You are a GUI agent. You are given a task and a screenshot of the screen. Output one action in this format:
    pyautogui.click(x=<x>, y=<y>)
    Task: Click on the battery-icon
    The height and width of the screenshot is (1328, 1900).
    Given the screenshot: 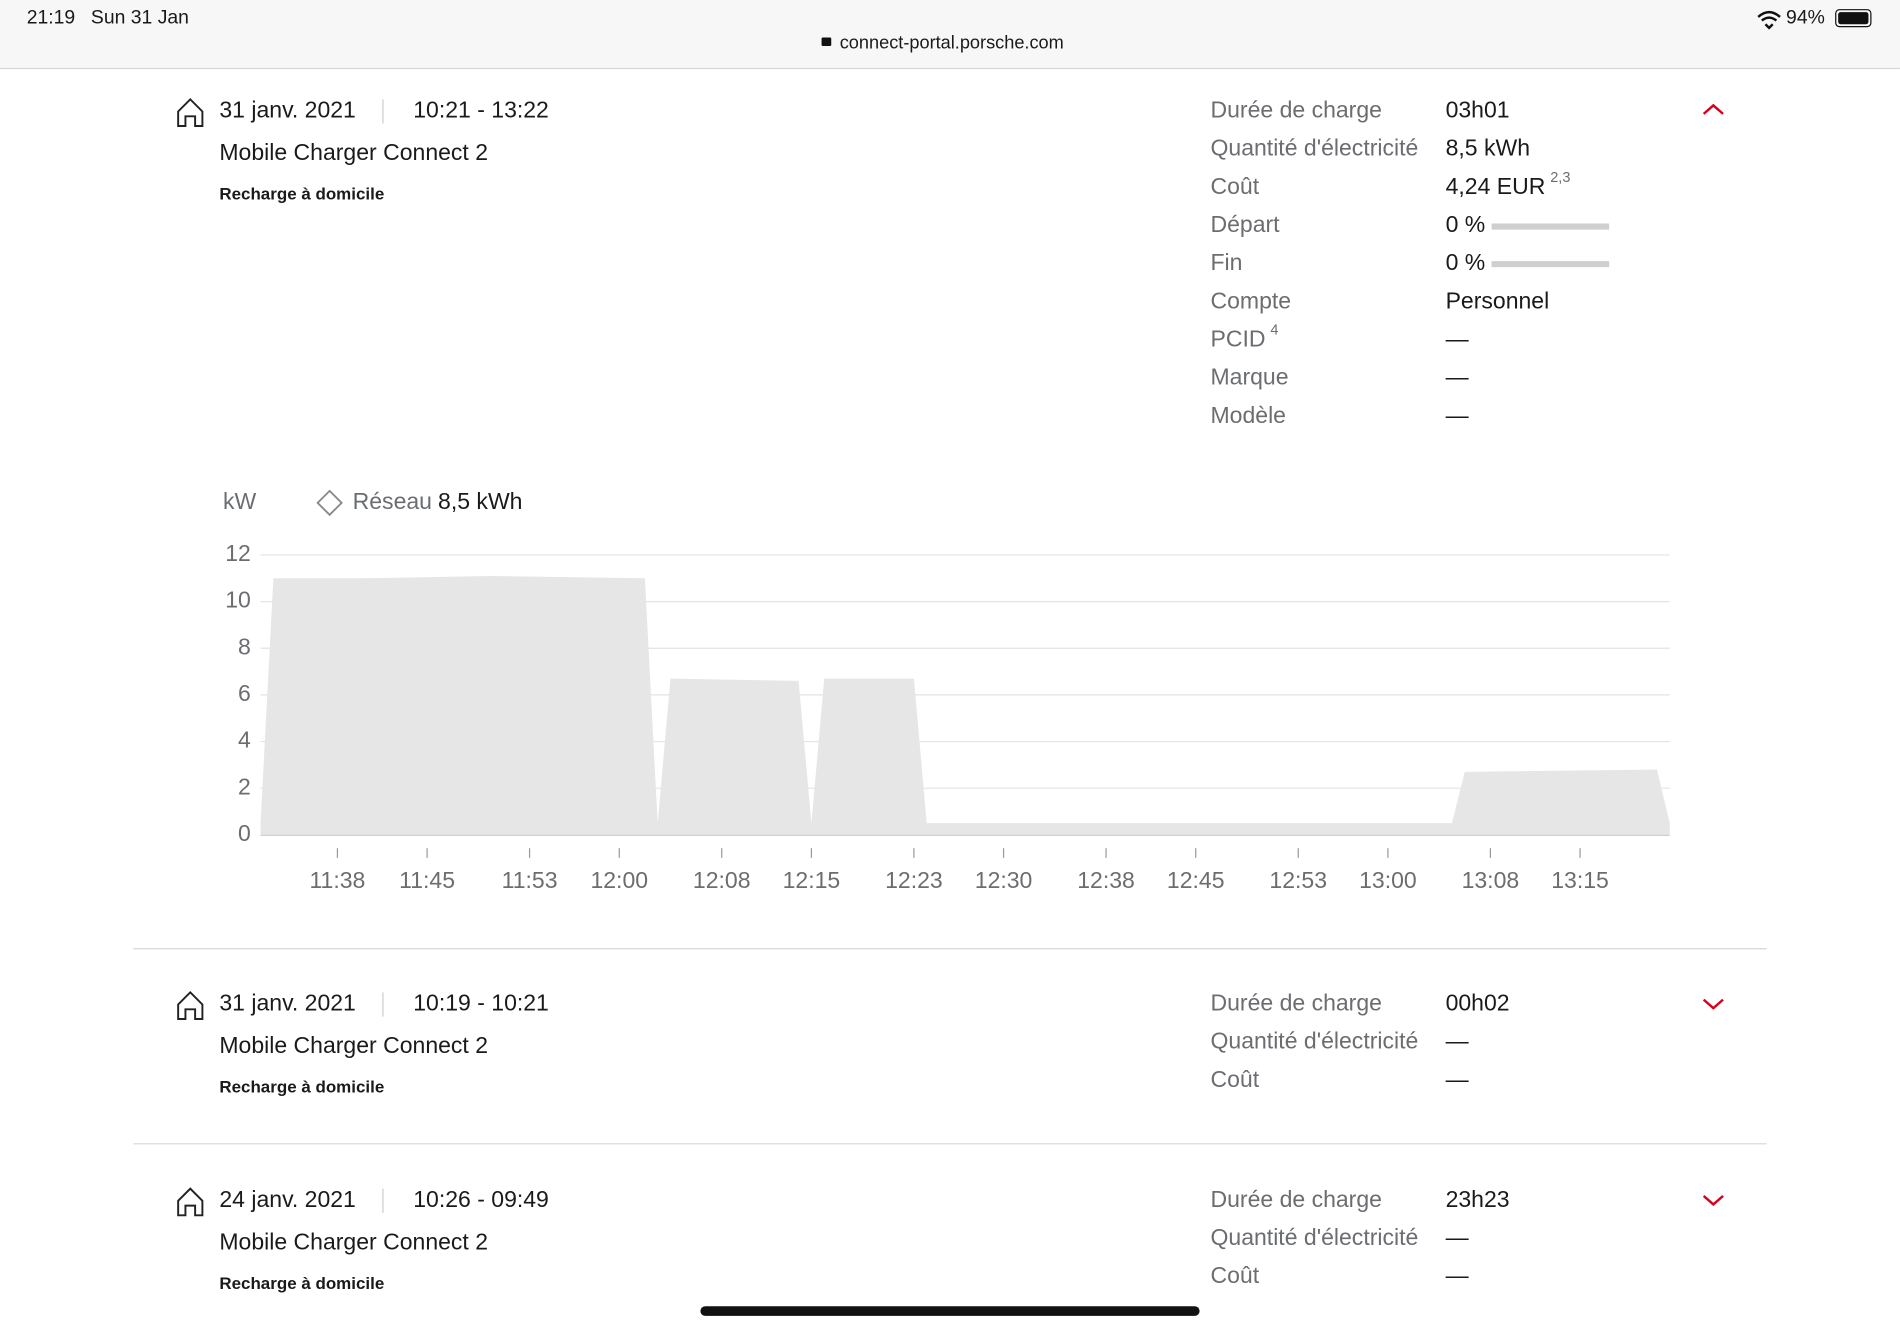 What is the action you would take?
    pyautogui.click(x=1853, y=18)
    